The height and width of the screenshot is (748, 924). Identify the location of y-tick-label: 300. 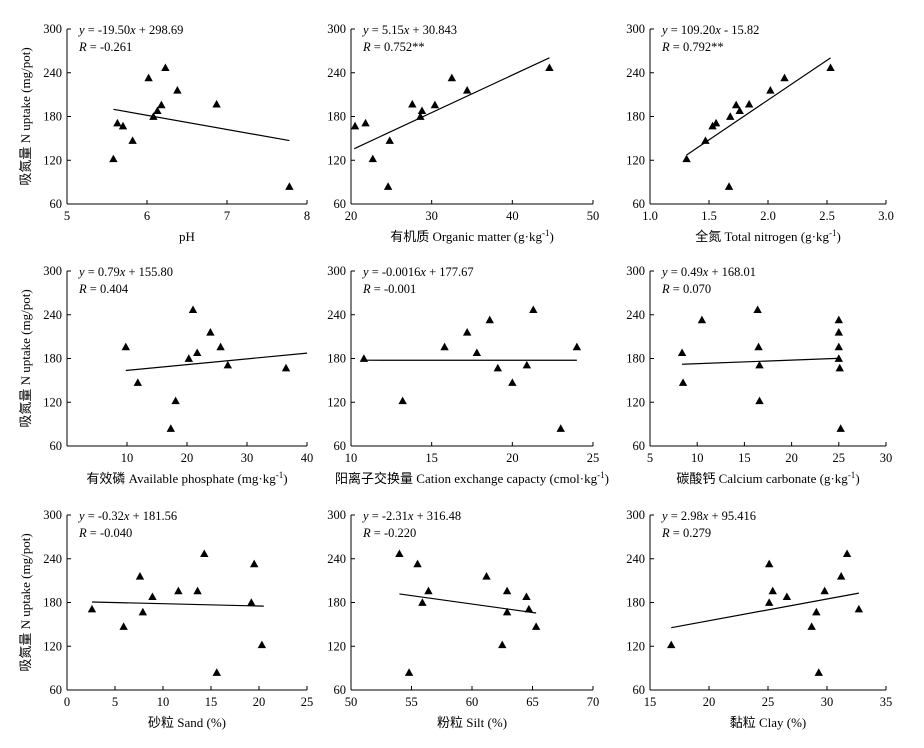
(336, 29).